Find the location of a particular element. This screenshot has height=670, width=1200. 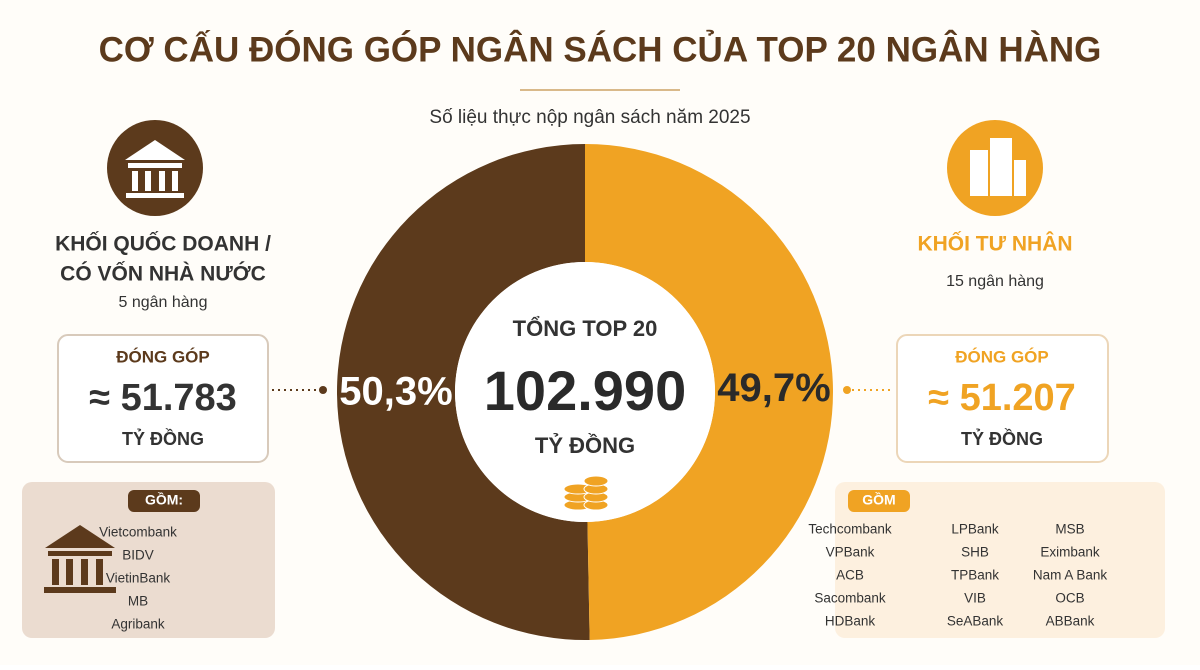

bank-icon is located at coordinates (155, 169).